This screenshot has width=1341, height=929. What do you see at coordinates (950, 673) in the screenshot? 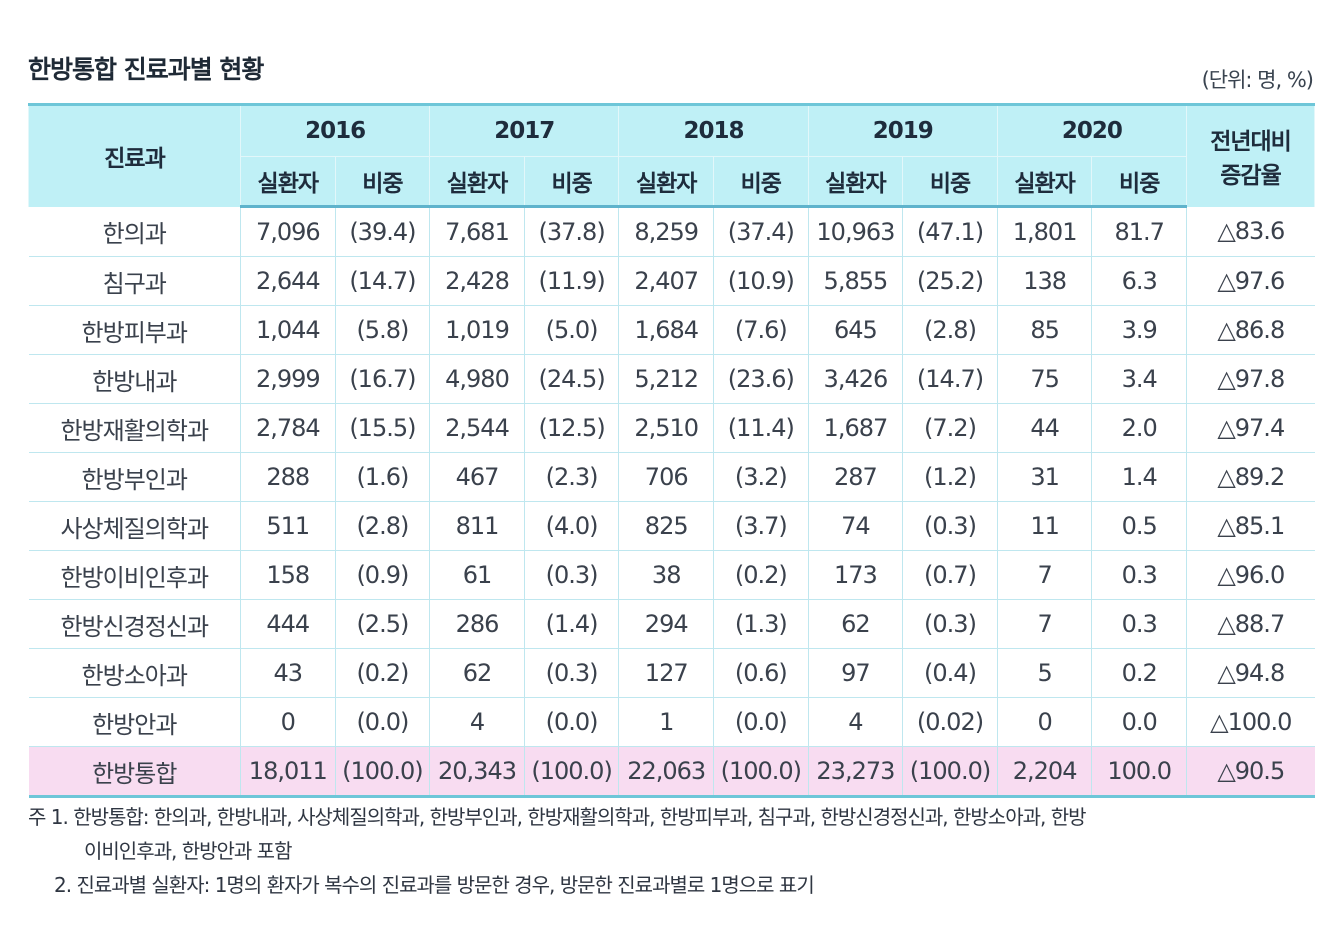
I see `share-cell: (0.4)` at bounding box center [950, 673].